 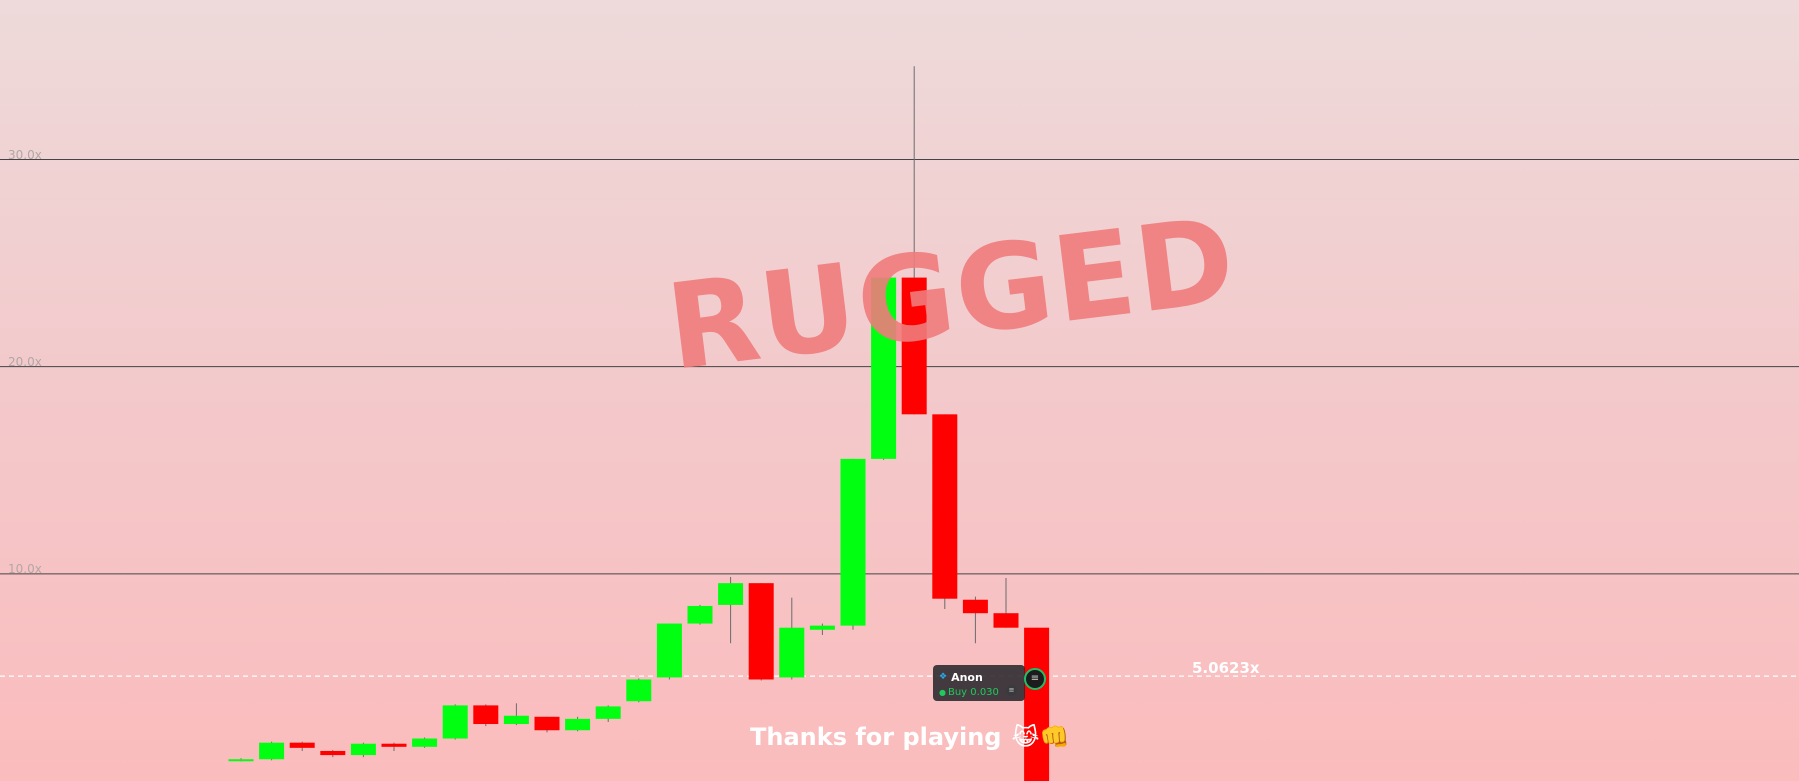 What do you see at coordinates (25, 362) in the screenshot?
I see `y-tick-label-20: 20.0x` at bounding box center [25, 362].